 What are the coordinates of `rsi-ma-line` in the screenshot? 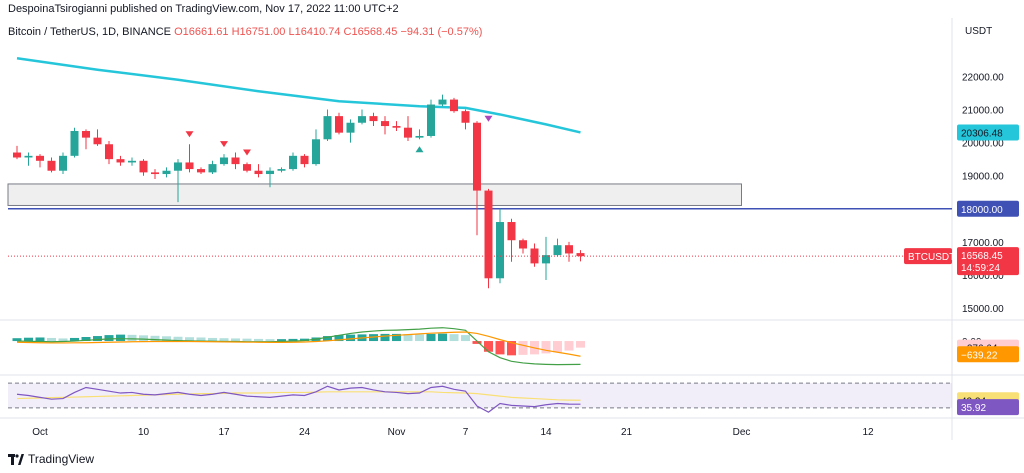 It's located at (298, 396).